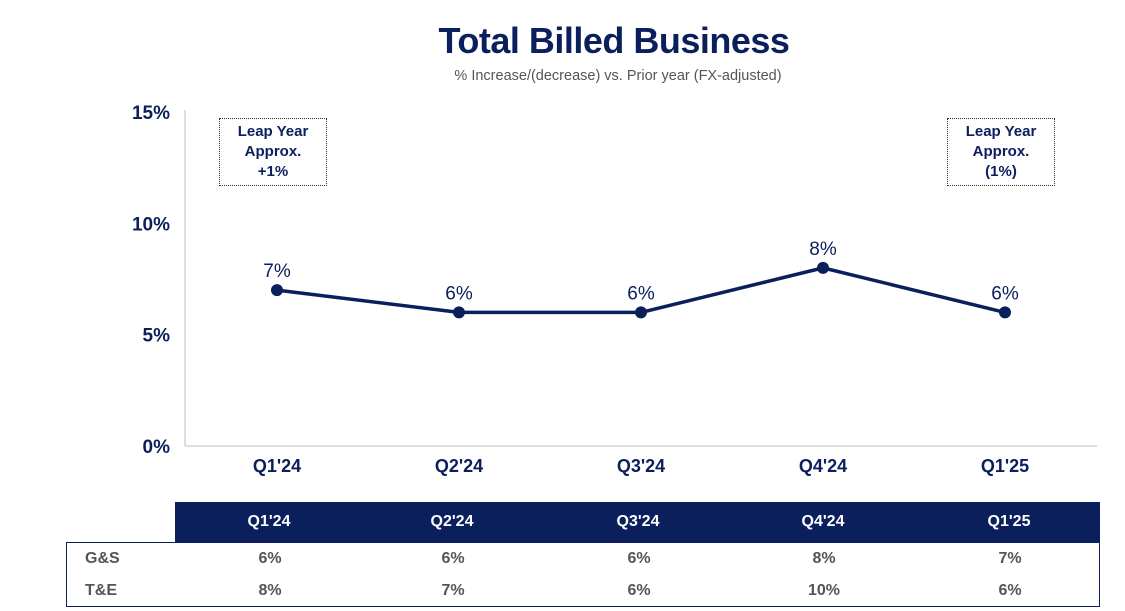 The height and width of the screenshot is (611, 1125). I want to click on leap-year-note-left: Leap Year Approx. +1%, so click(273, 152).